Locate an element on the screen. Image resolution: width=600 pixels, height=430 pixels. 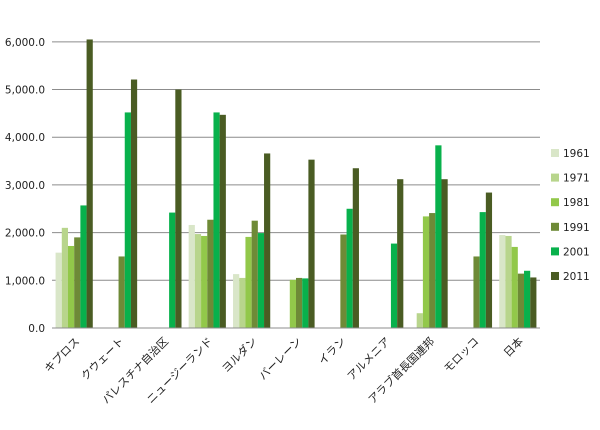
legend-swatch-1971 is located at coordinates (555, 177).